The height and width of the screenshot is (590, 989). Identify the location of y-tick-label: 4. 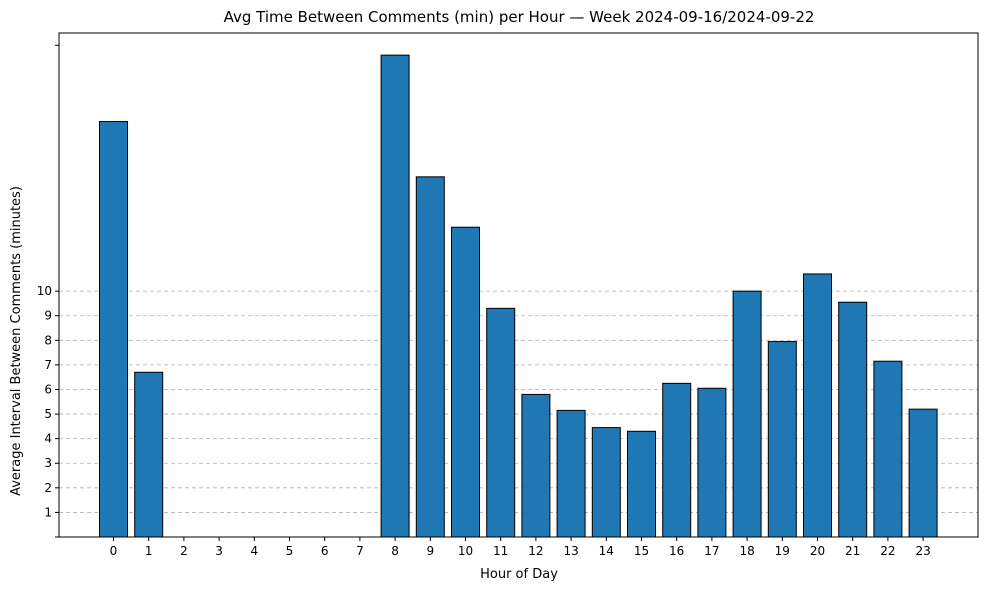
(48, 439).